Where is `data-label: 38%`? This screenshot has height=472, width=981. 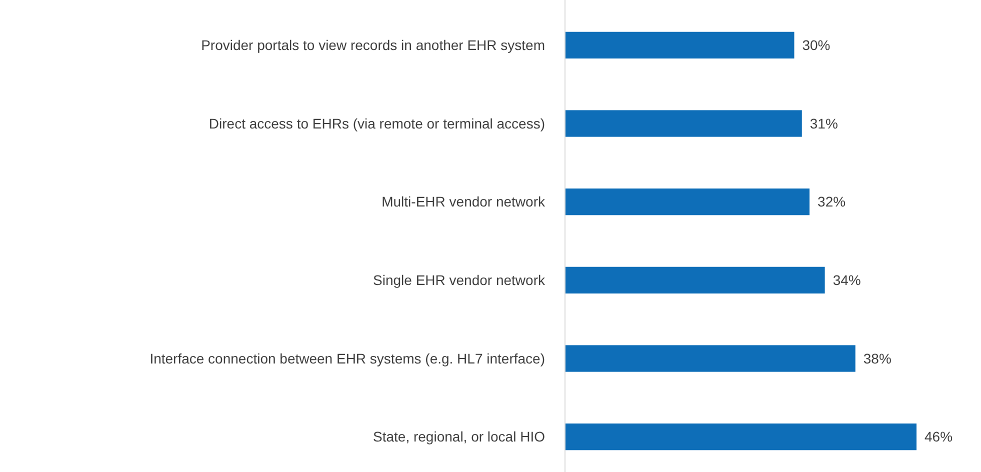
data-label: 38% is located at coordinates (877, 358).